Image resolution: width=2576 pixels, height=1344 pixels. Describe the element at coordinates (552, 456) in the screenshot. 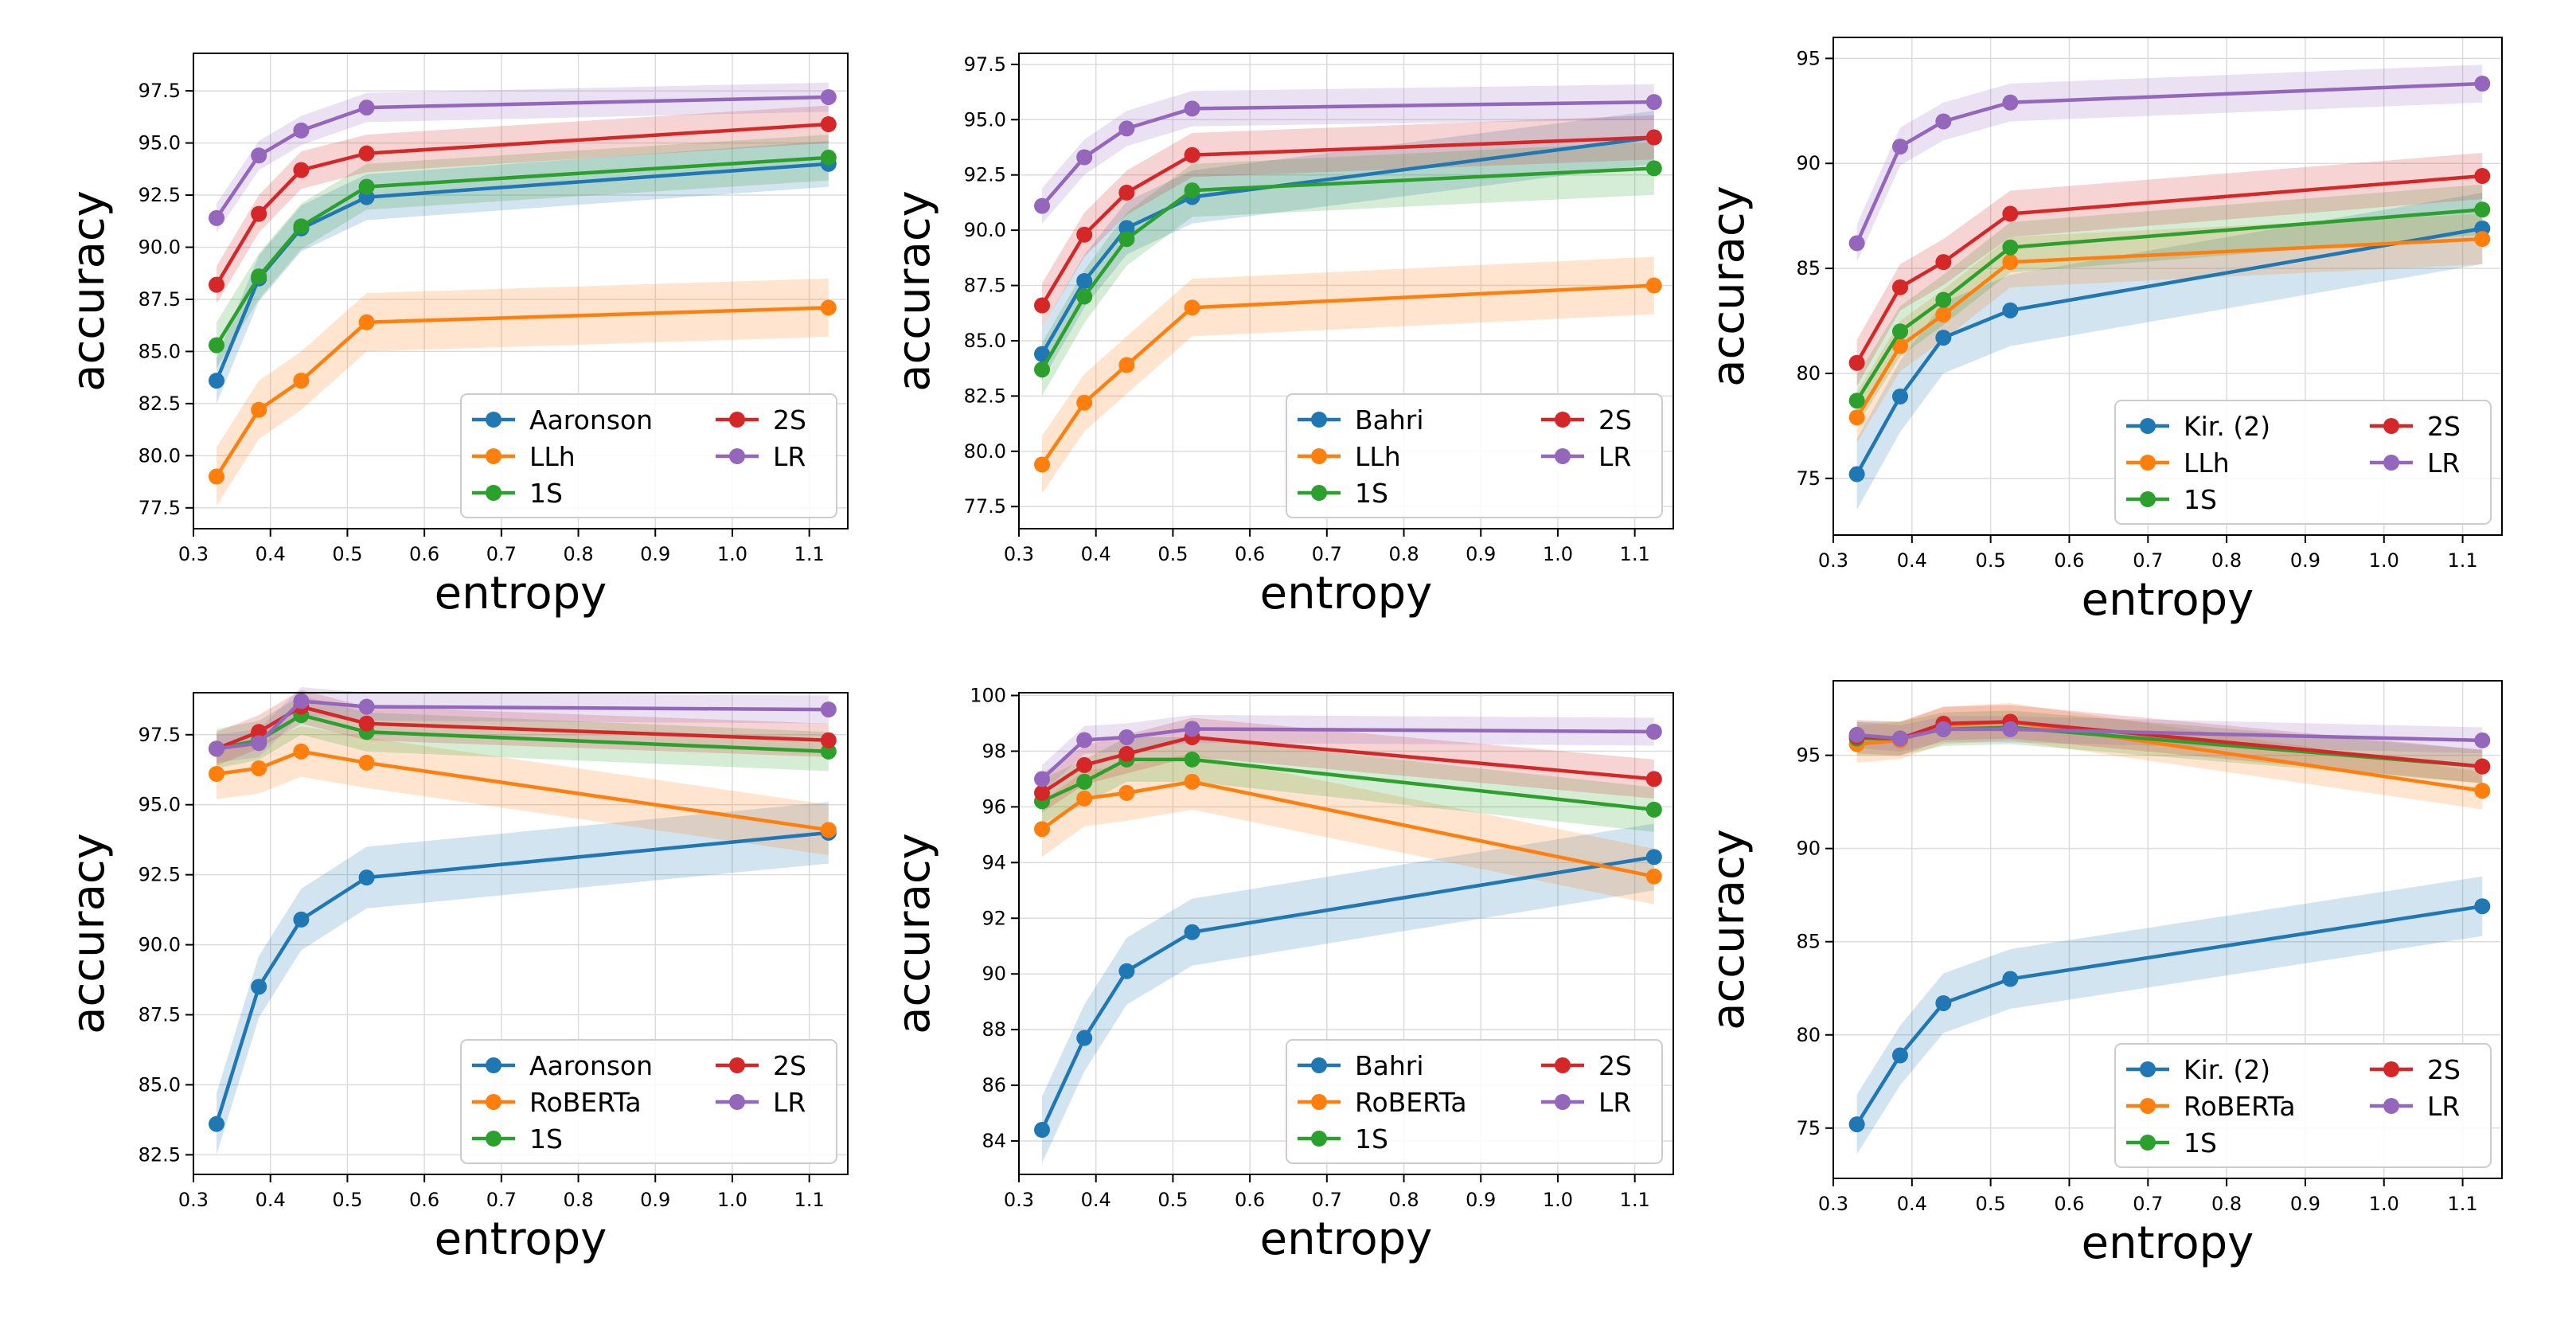

I see `legend-label: LLh` at that location.